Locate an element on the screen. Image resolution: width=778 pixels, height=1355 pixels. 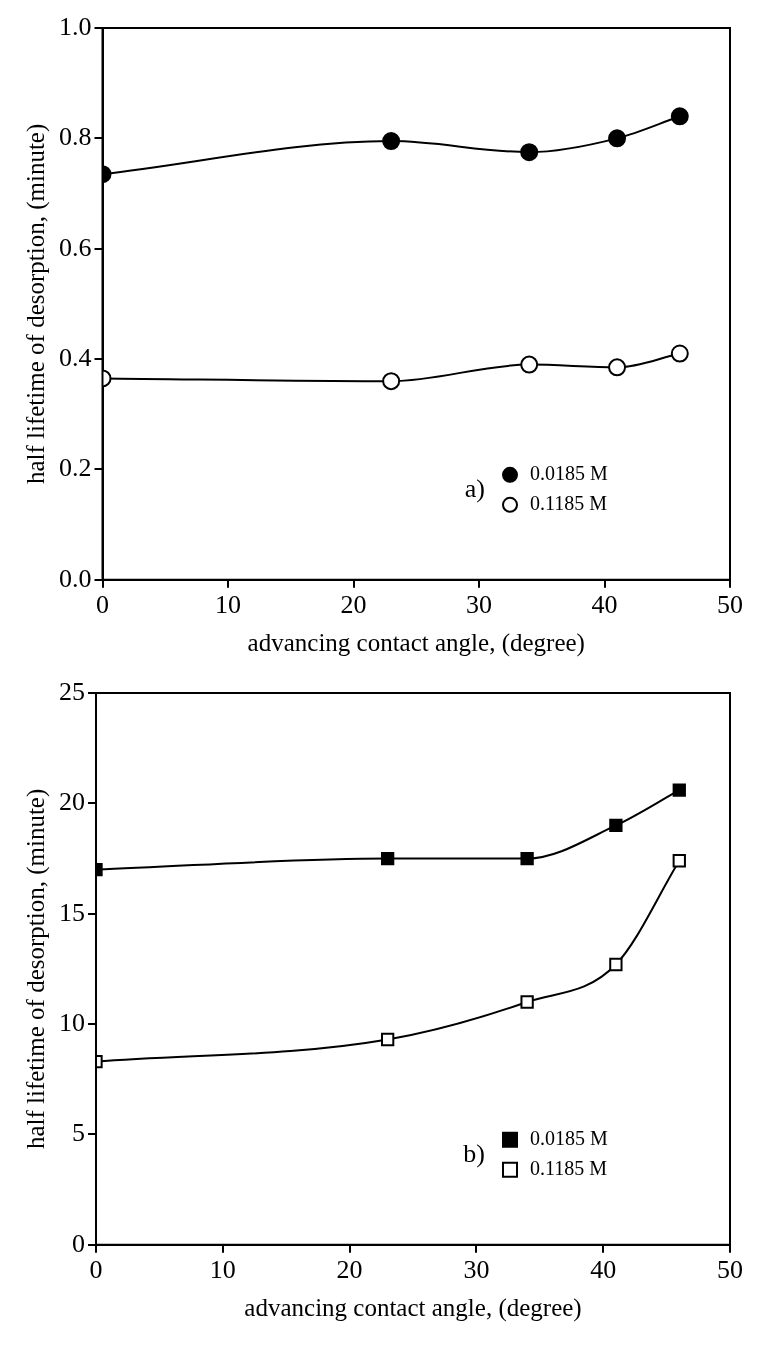
y-tick-label: 0 is located at coordinates (78, 1243).